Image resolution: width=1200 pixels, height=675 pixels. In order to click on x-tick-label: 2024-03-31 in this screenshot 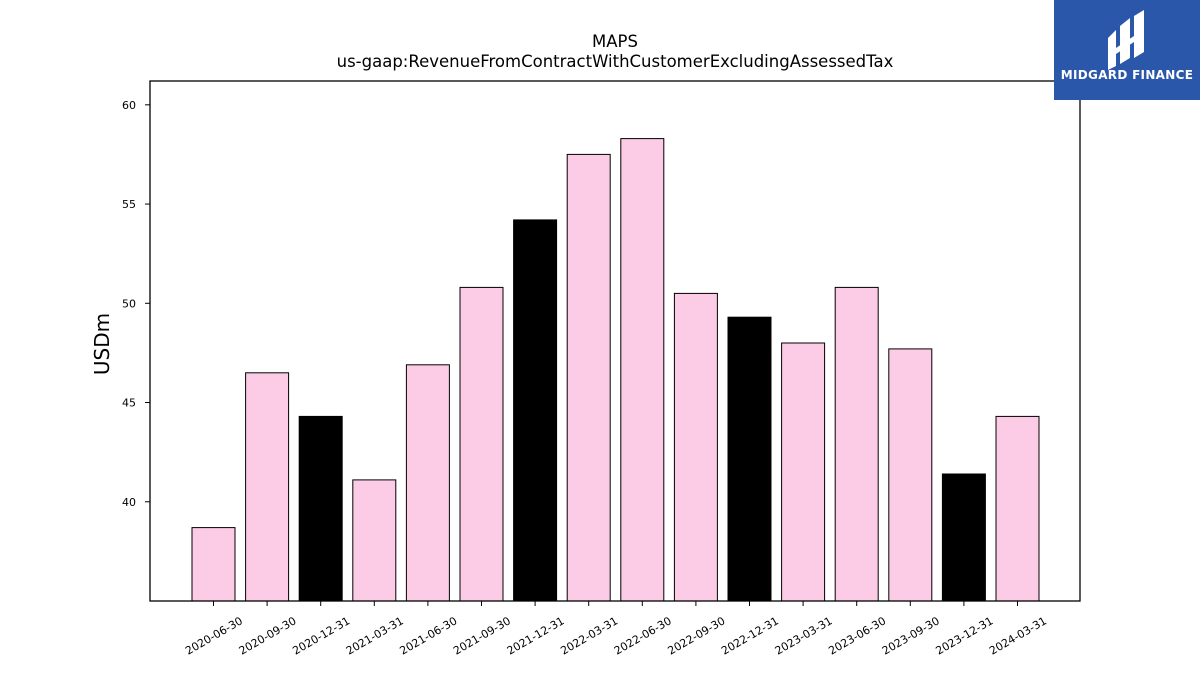, I will do `click(1018, 635)`.